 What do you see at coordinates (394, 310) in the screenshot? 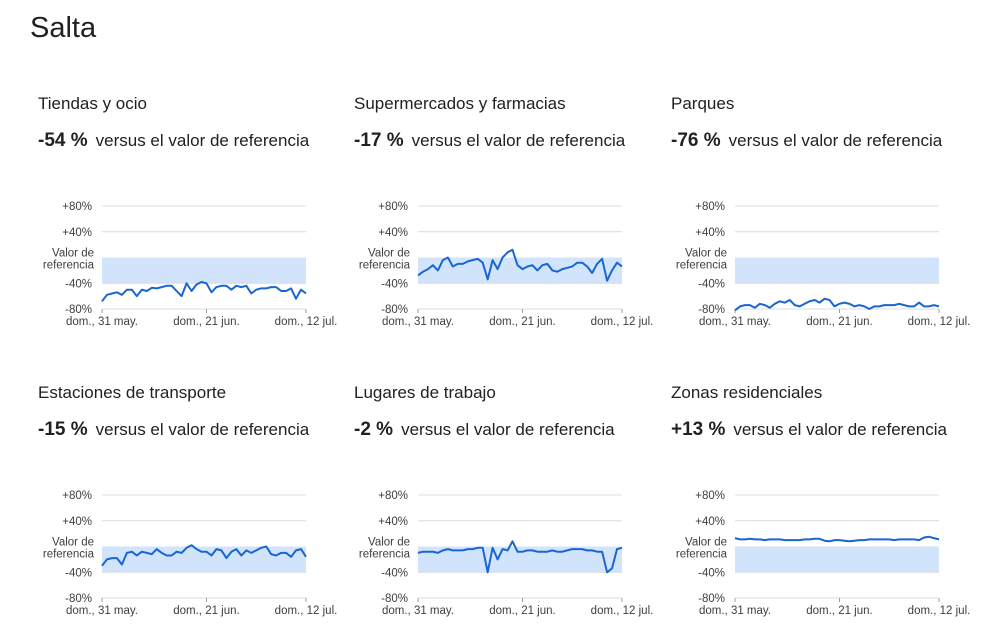
I see `y-tick-label: -80%` at bounding box center [394, 310].